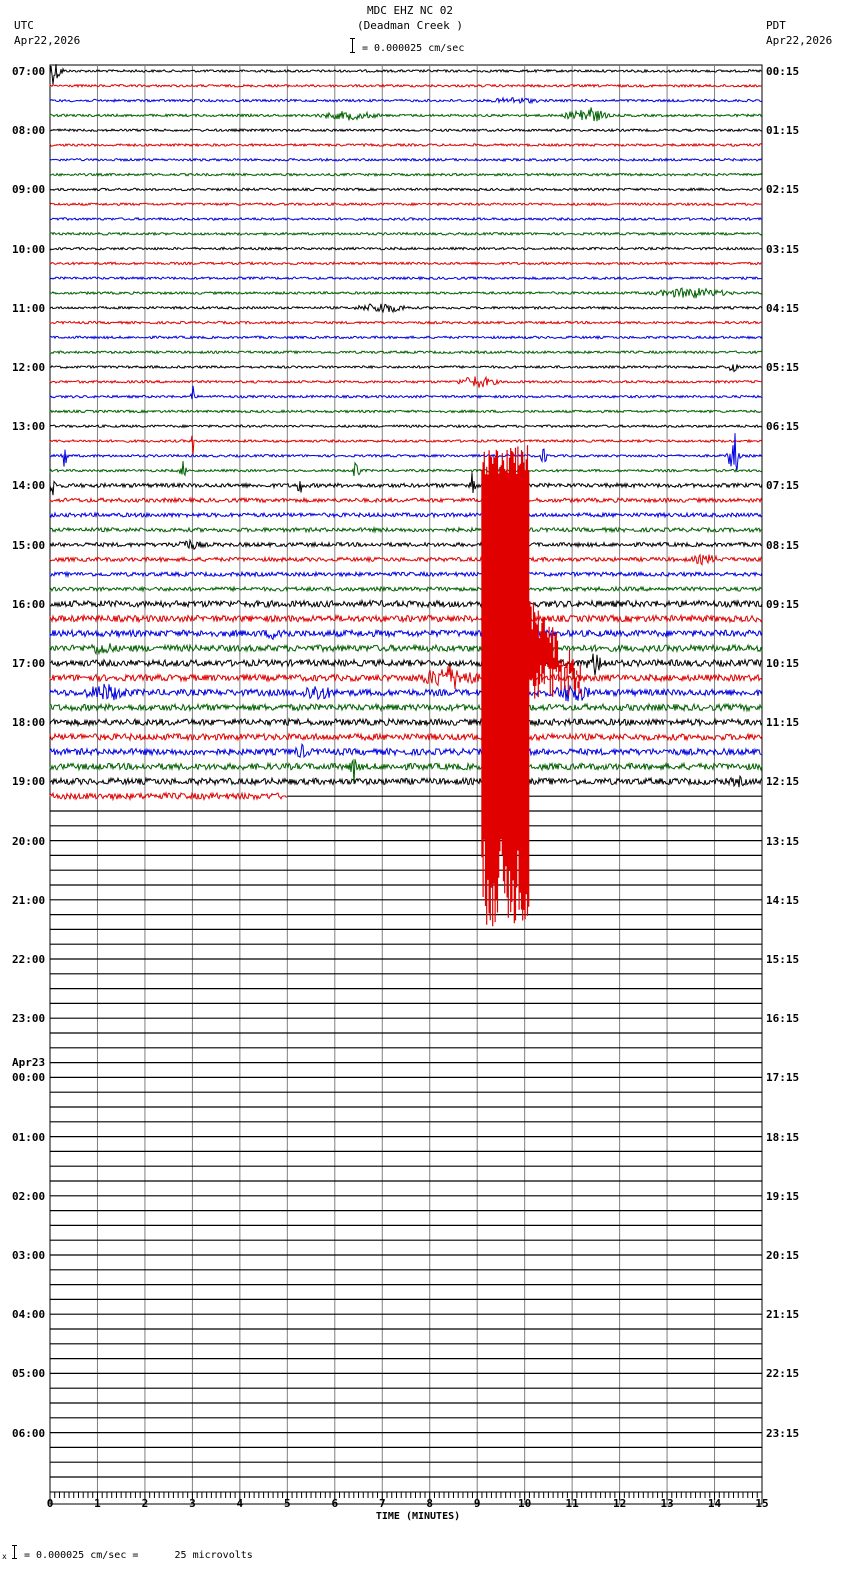 The image size is (850, 1584). Describe the element at coordinates (29, 723) in the screenshot. I see `utc-hour-label: 18:00` at that location.